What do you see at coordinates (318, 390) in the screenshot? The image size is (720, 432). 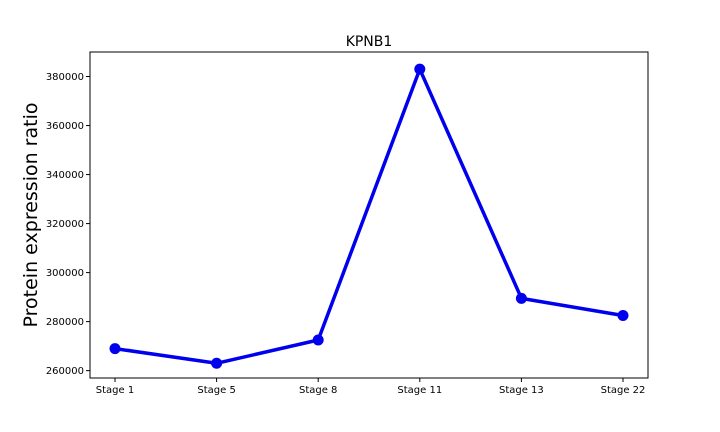 I see `x-tick-label: Stage 8` at bounding box center [318, 390].